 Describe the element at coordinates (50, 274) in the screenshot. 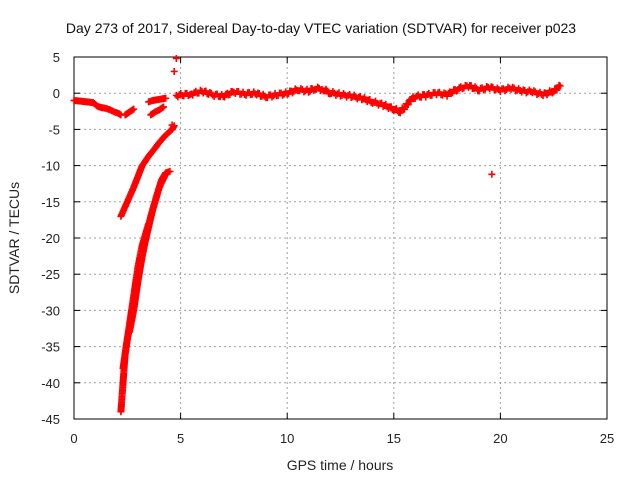

I see `y-tick-label: -25` at that location.